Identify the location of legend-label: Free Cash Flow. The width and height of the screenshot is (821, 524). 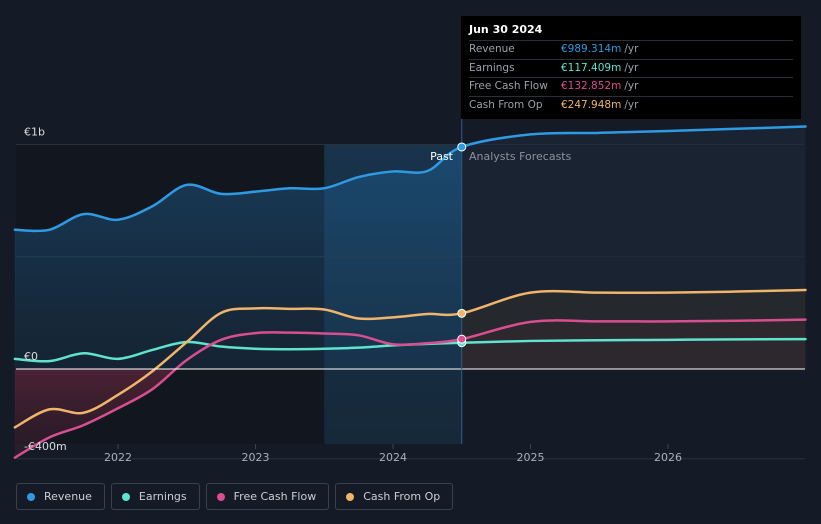
(275, 496).